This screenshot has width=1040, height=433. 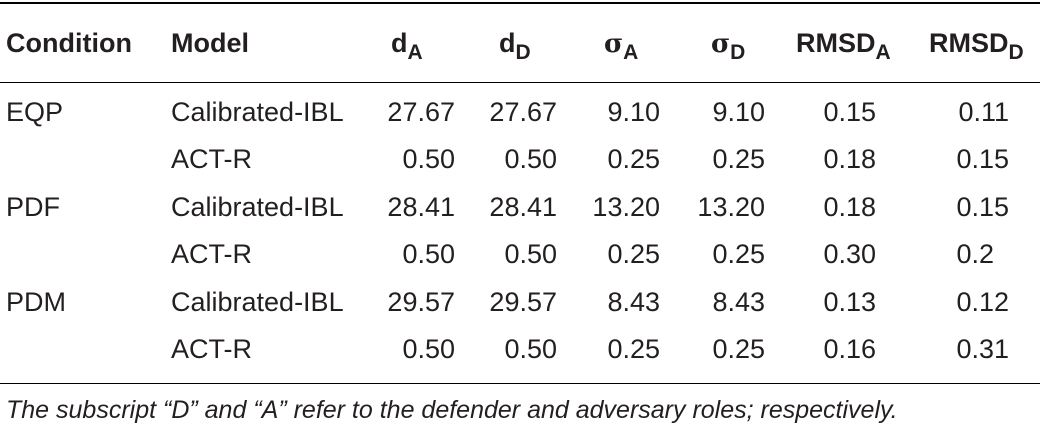 I want to click on header-sigma-d: σD, so click(x=728, y=46).